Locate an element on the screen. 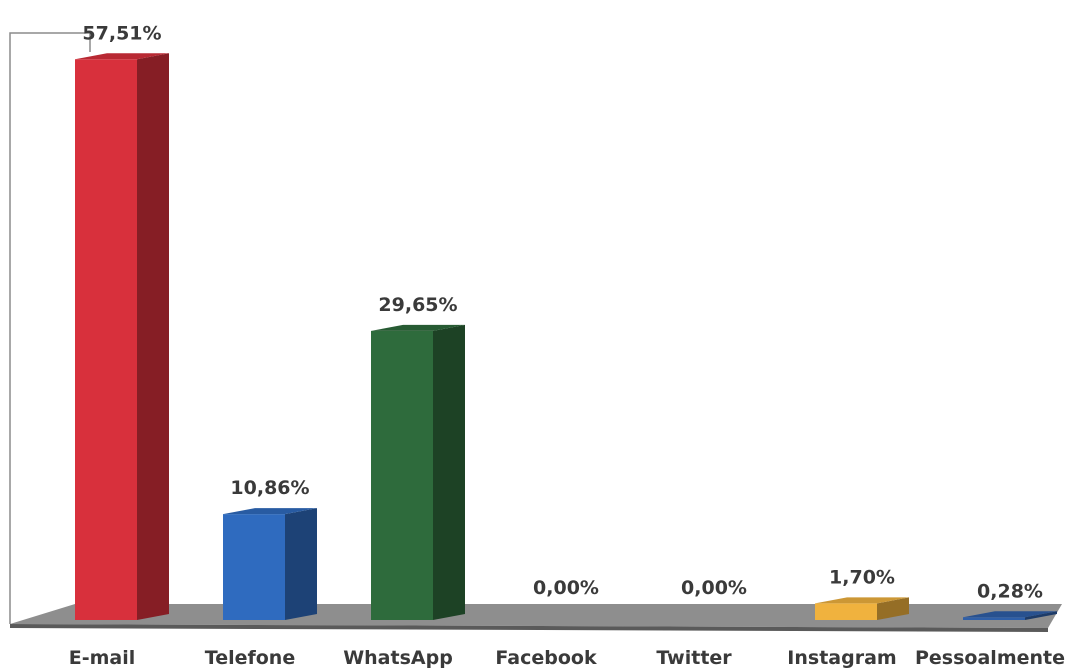 This screenshot has height=672, width=1068. bar-front-e-mail is located at coordinates (106, 339).